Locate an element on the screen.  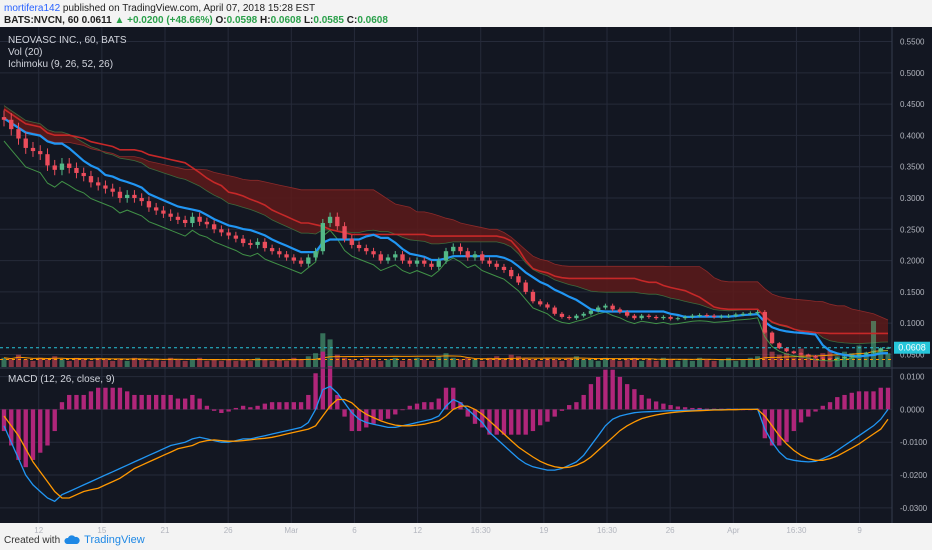
high-label: H: is located at coordinates (265, 20).